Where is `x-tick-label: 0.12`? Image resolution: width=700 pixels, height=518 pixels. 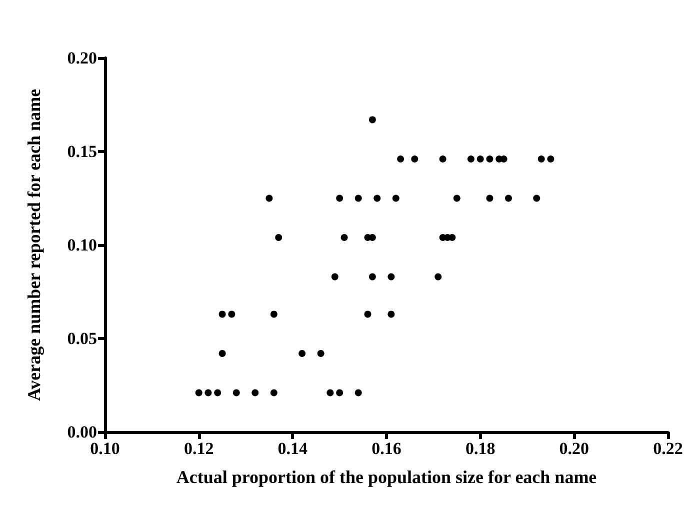
x-tick-label: 0.12 is located at coordinates (199, 448).